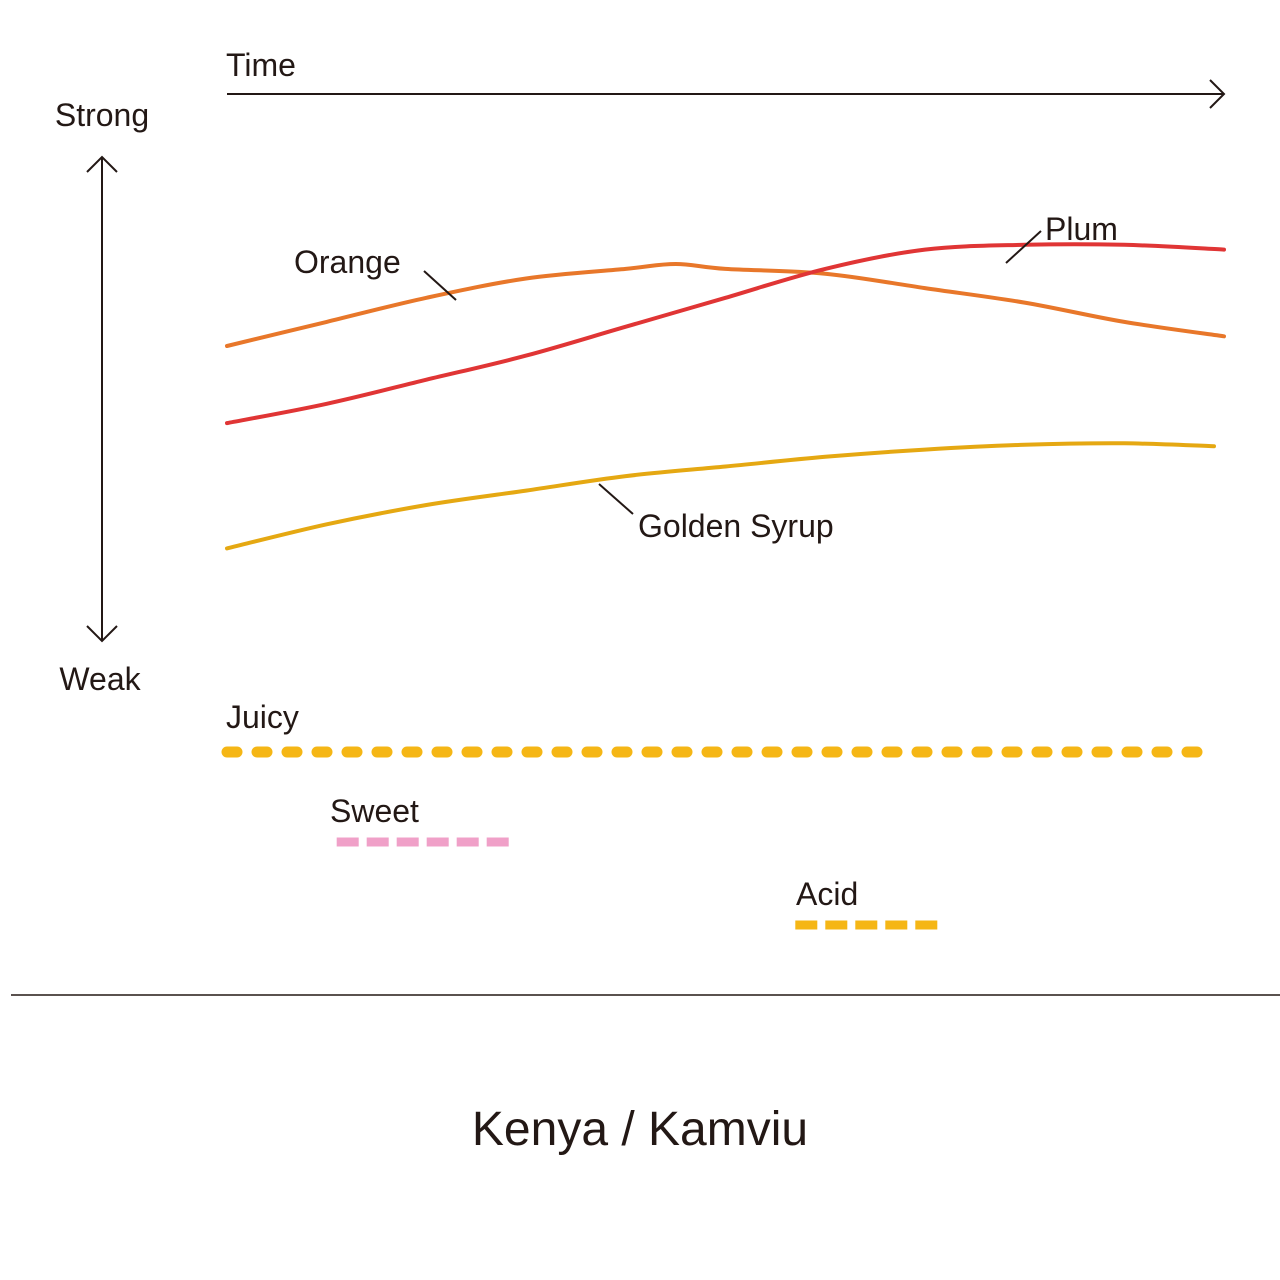 The width and height of the screenshot is (1280, 1280). What do you see at coordinates (100, 679) in the screenshot?
I see `weak-label: Weak` at bounding box center [100, 679].